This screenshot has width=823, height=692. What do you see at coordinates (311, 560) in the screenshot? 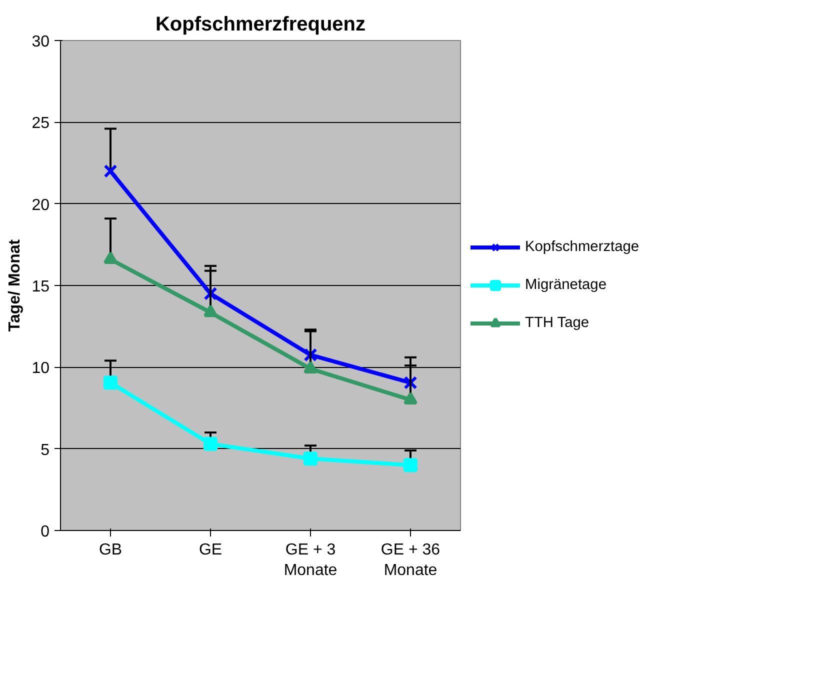
I see `x-tick-label: GE + 3 Monate` at bounding box center [311, 560].